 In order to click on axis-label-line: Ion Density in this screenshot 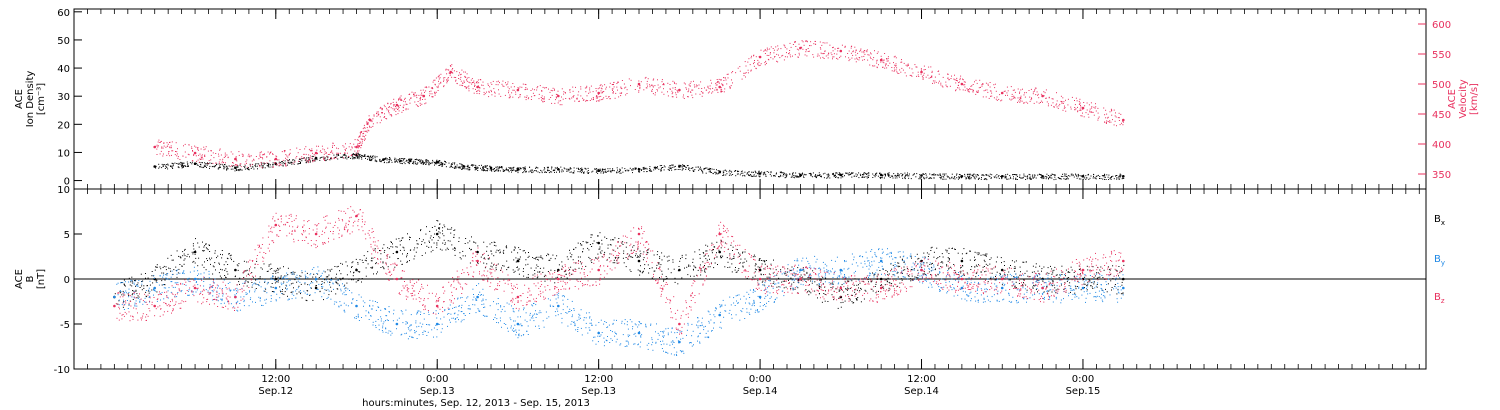, I will do `click(30, 99)`.